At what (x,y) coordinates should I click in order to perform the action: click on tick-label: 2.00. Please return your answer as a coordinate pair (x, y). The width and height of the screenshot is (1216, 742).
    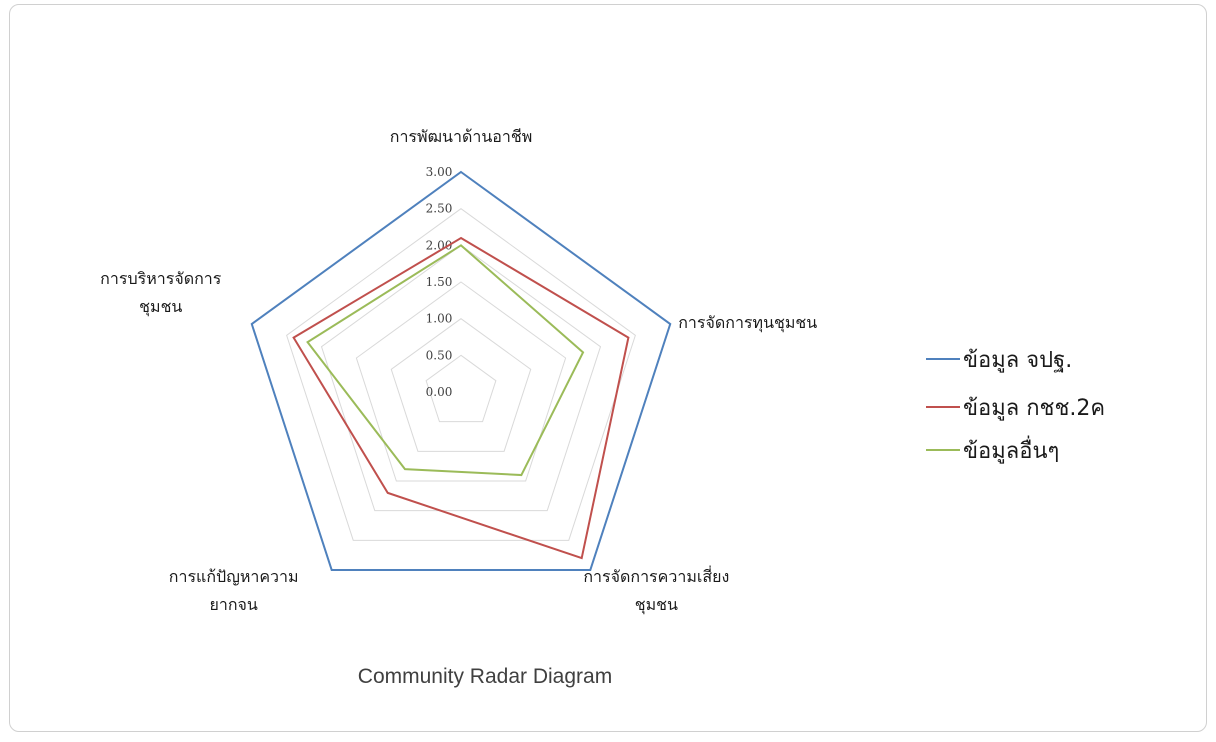
    Looking at the image, I should click on (439, 245).